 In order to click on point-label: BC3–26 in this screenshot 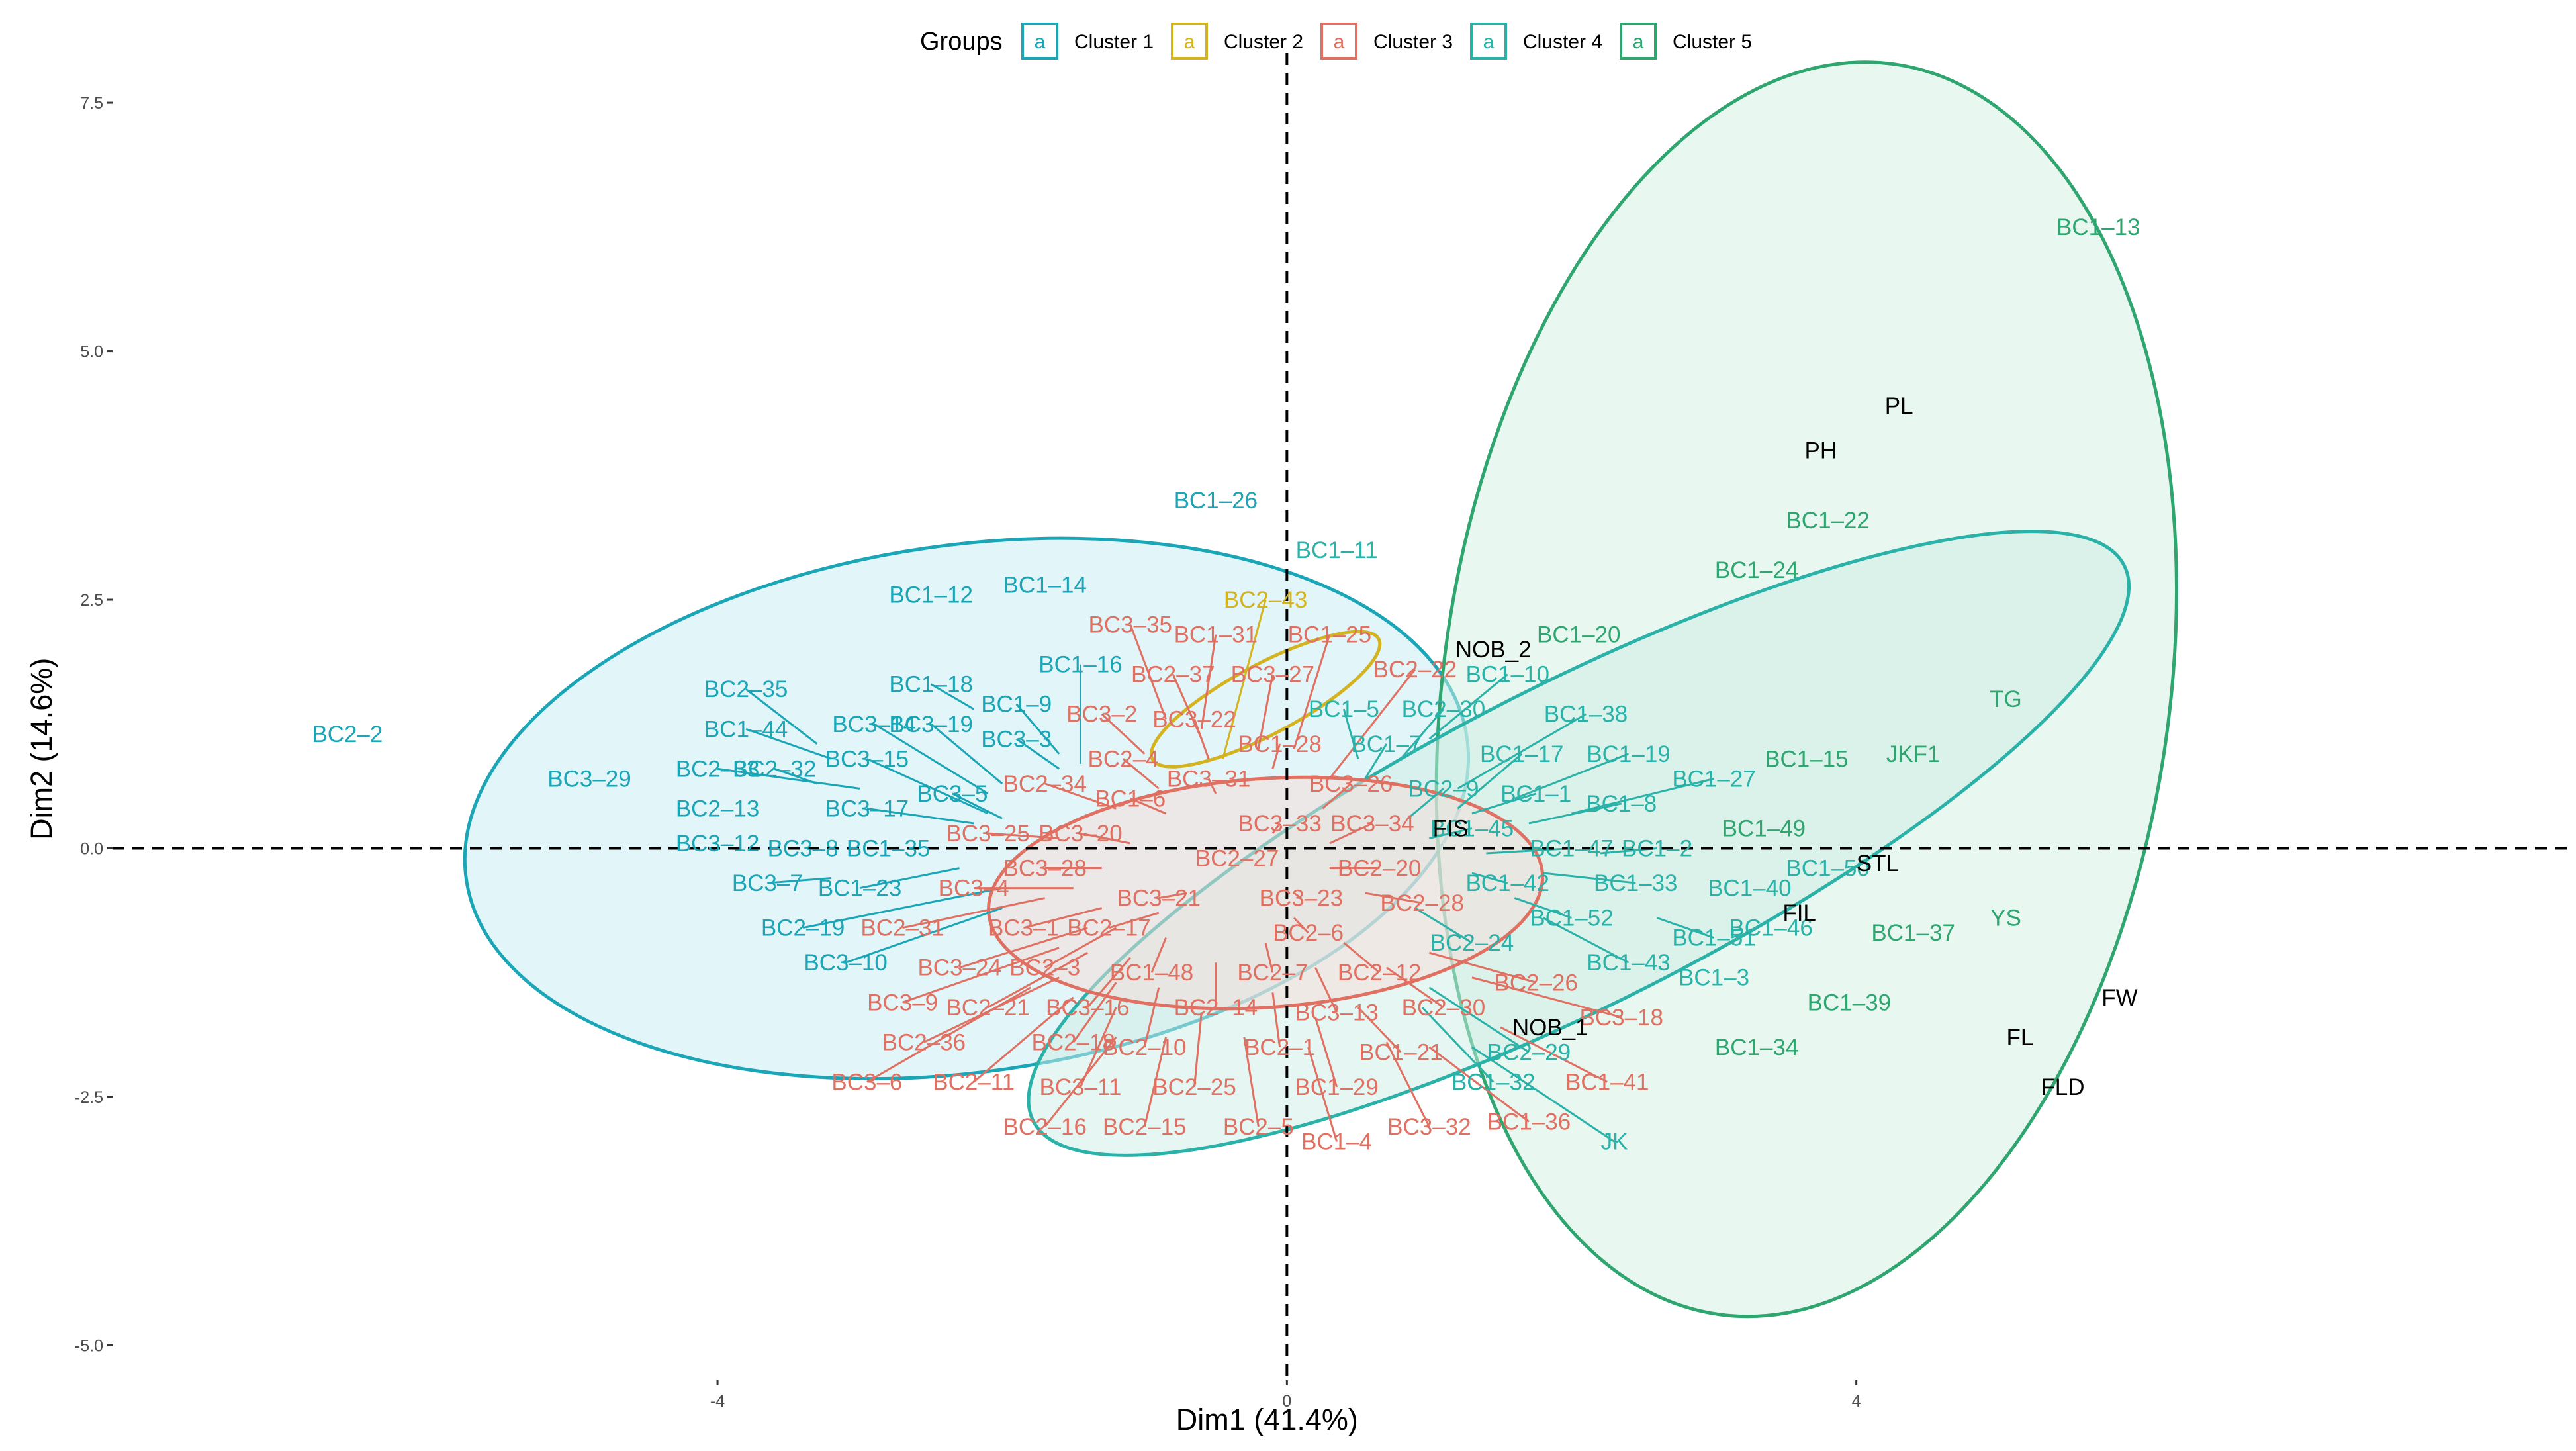, I will do `click(1351, 784)`.